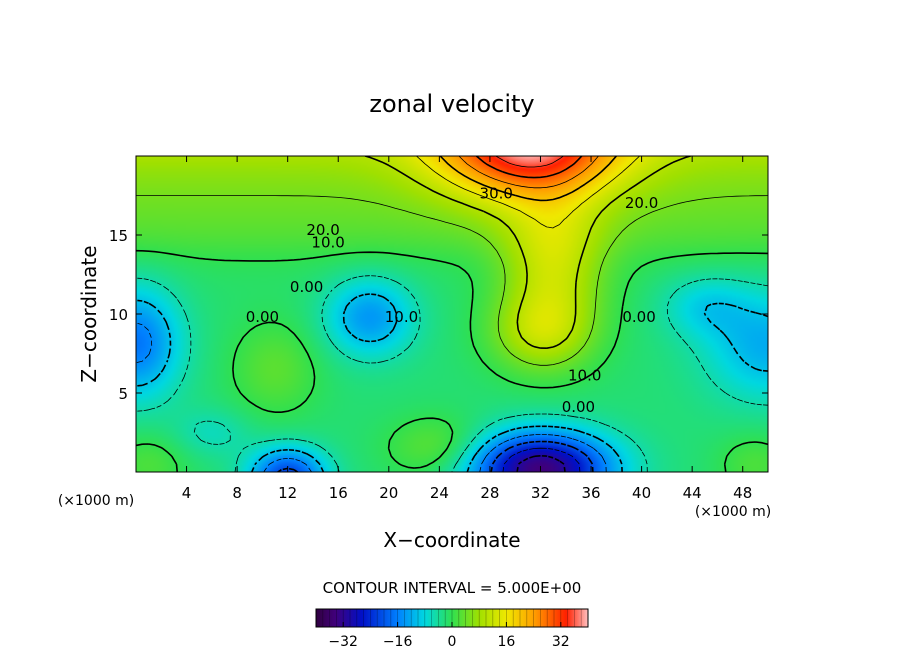 The height and width of the screenshot is (654, 904). Describe the element at coordinates (123, 394) in the screenshot. I see `y-tick-label: 5` at that location.